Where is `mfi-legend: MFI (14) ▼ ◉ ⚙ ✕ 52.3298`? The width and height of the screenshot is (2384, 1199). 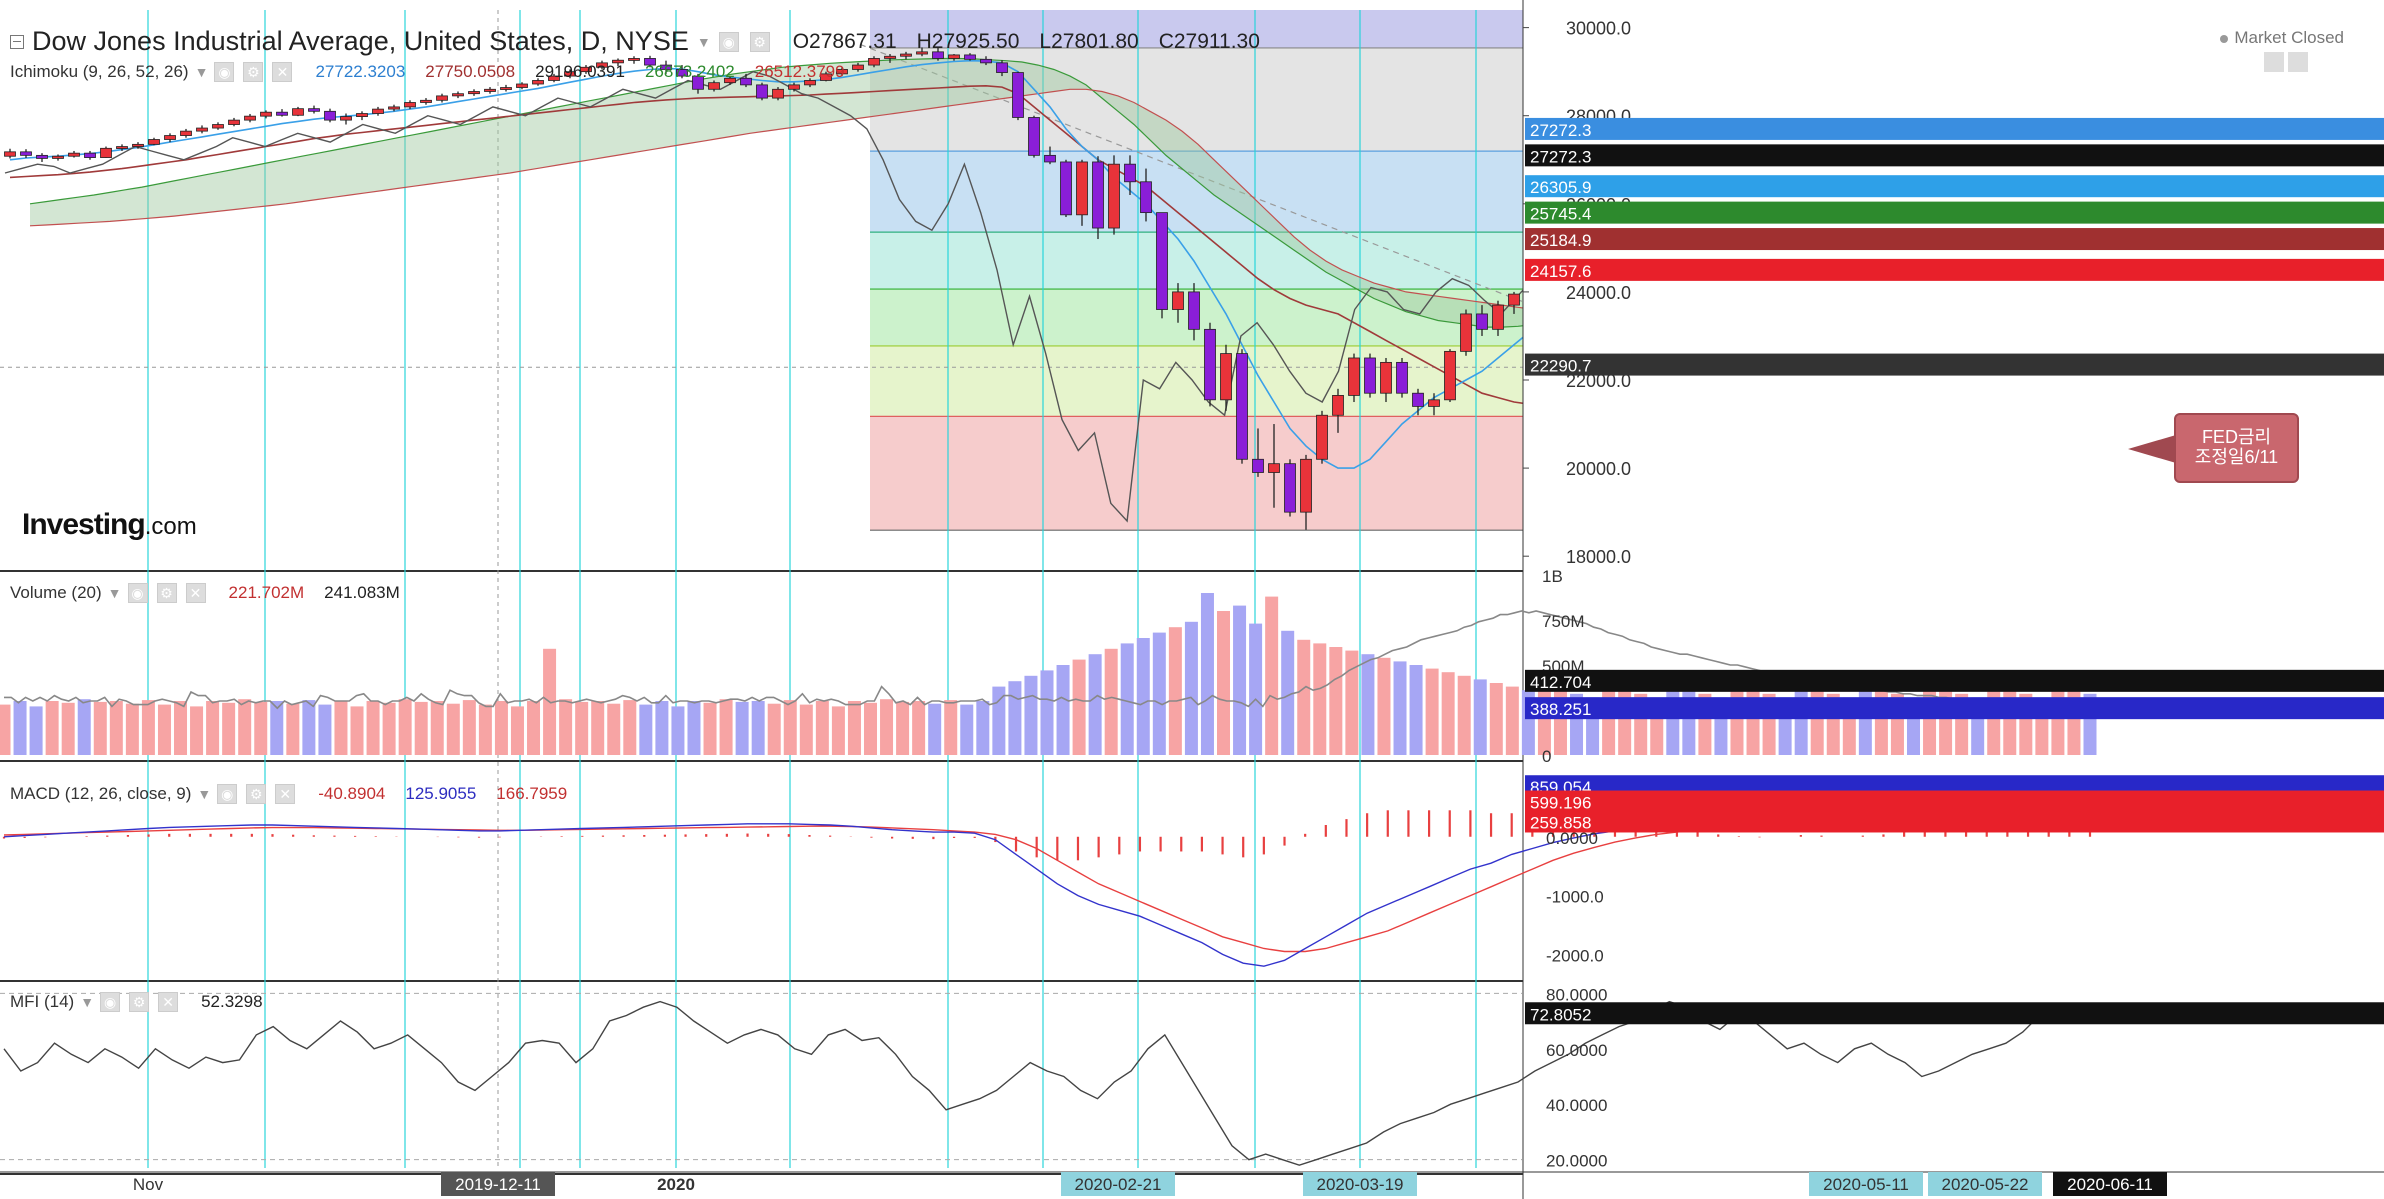
mfi-legend: MFI (14) ▼ ◉ ⚙ ✕ 52.3298 is located at coordinates (136, 1002).